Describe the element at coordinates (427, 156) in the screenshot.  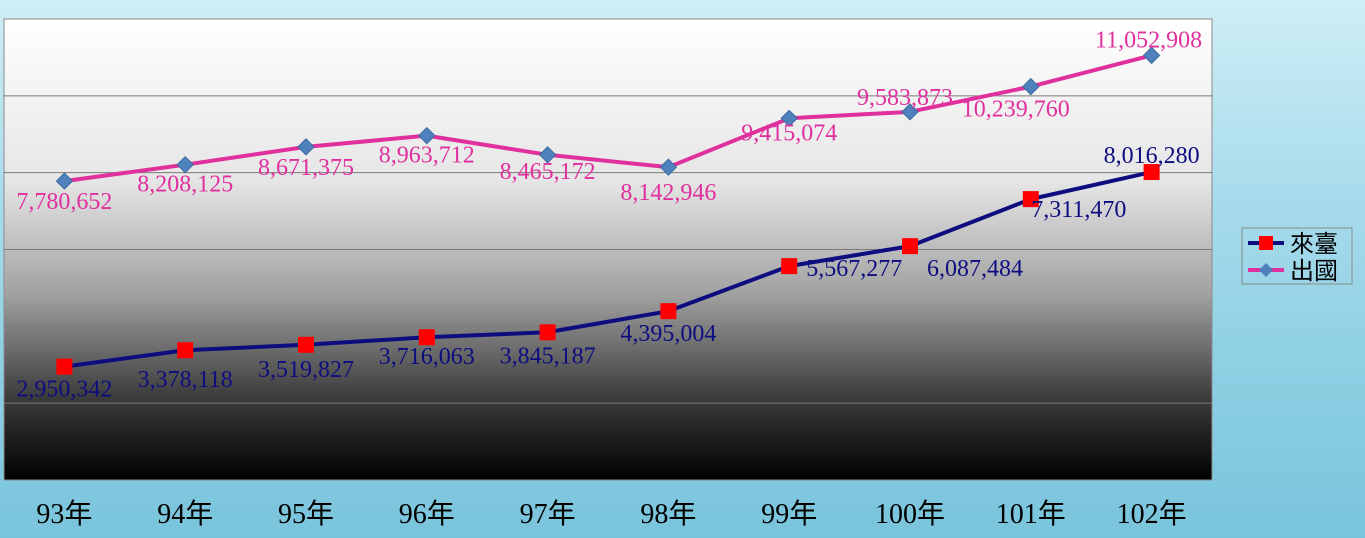
I see `data-label: 8,963,712` at that location.